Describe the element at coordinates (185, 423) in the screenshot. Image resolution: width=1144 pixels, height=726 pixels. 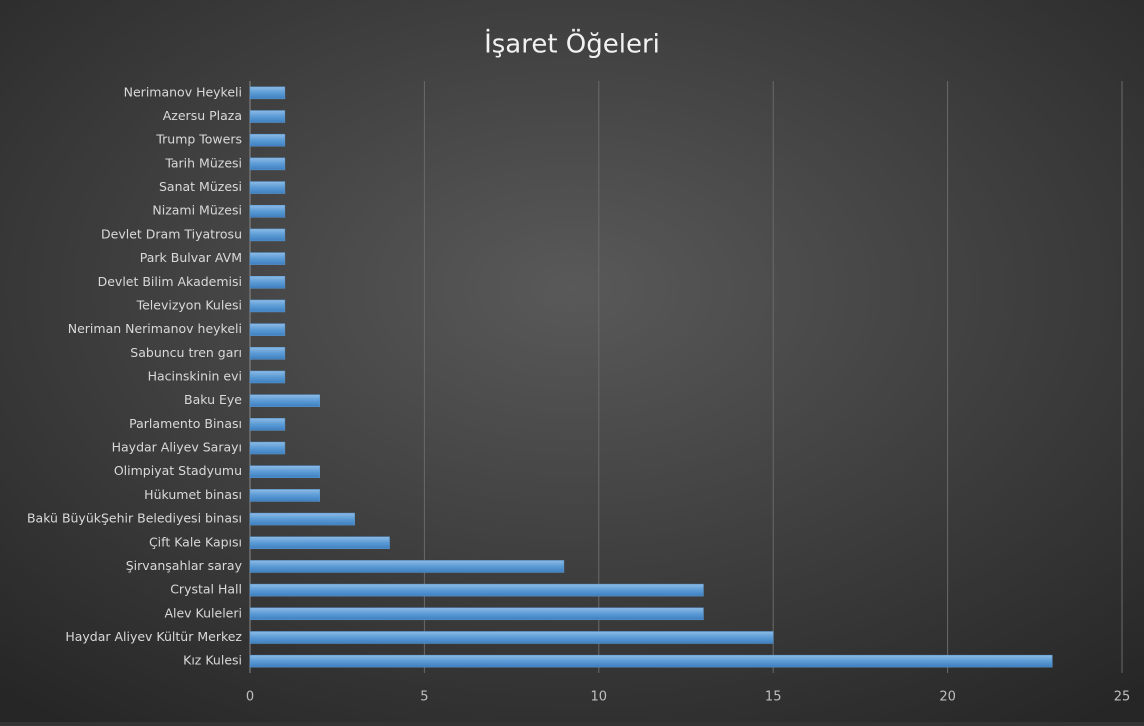
I see `y-tick-label: Parlamento Binası` at that location.